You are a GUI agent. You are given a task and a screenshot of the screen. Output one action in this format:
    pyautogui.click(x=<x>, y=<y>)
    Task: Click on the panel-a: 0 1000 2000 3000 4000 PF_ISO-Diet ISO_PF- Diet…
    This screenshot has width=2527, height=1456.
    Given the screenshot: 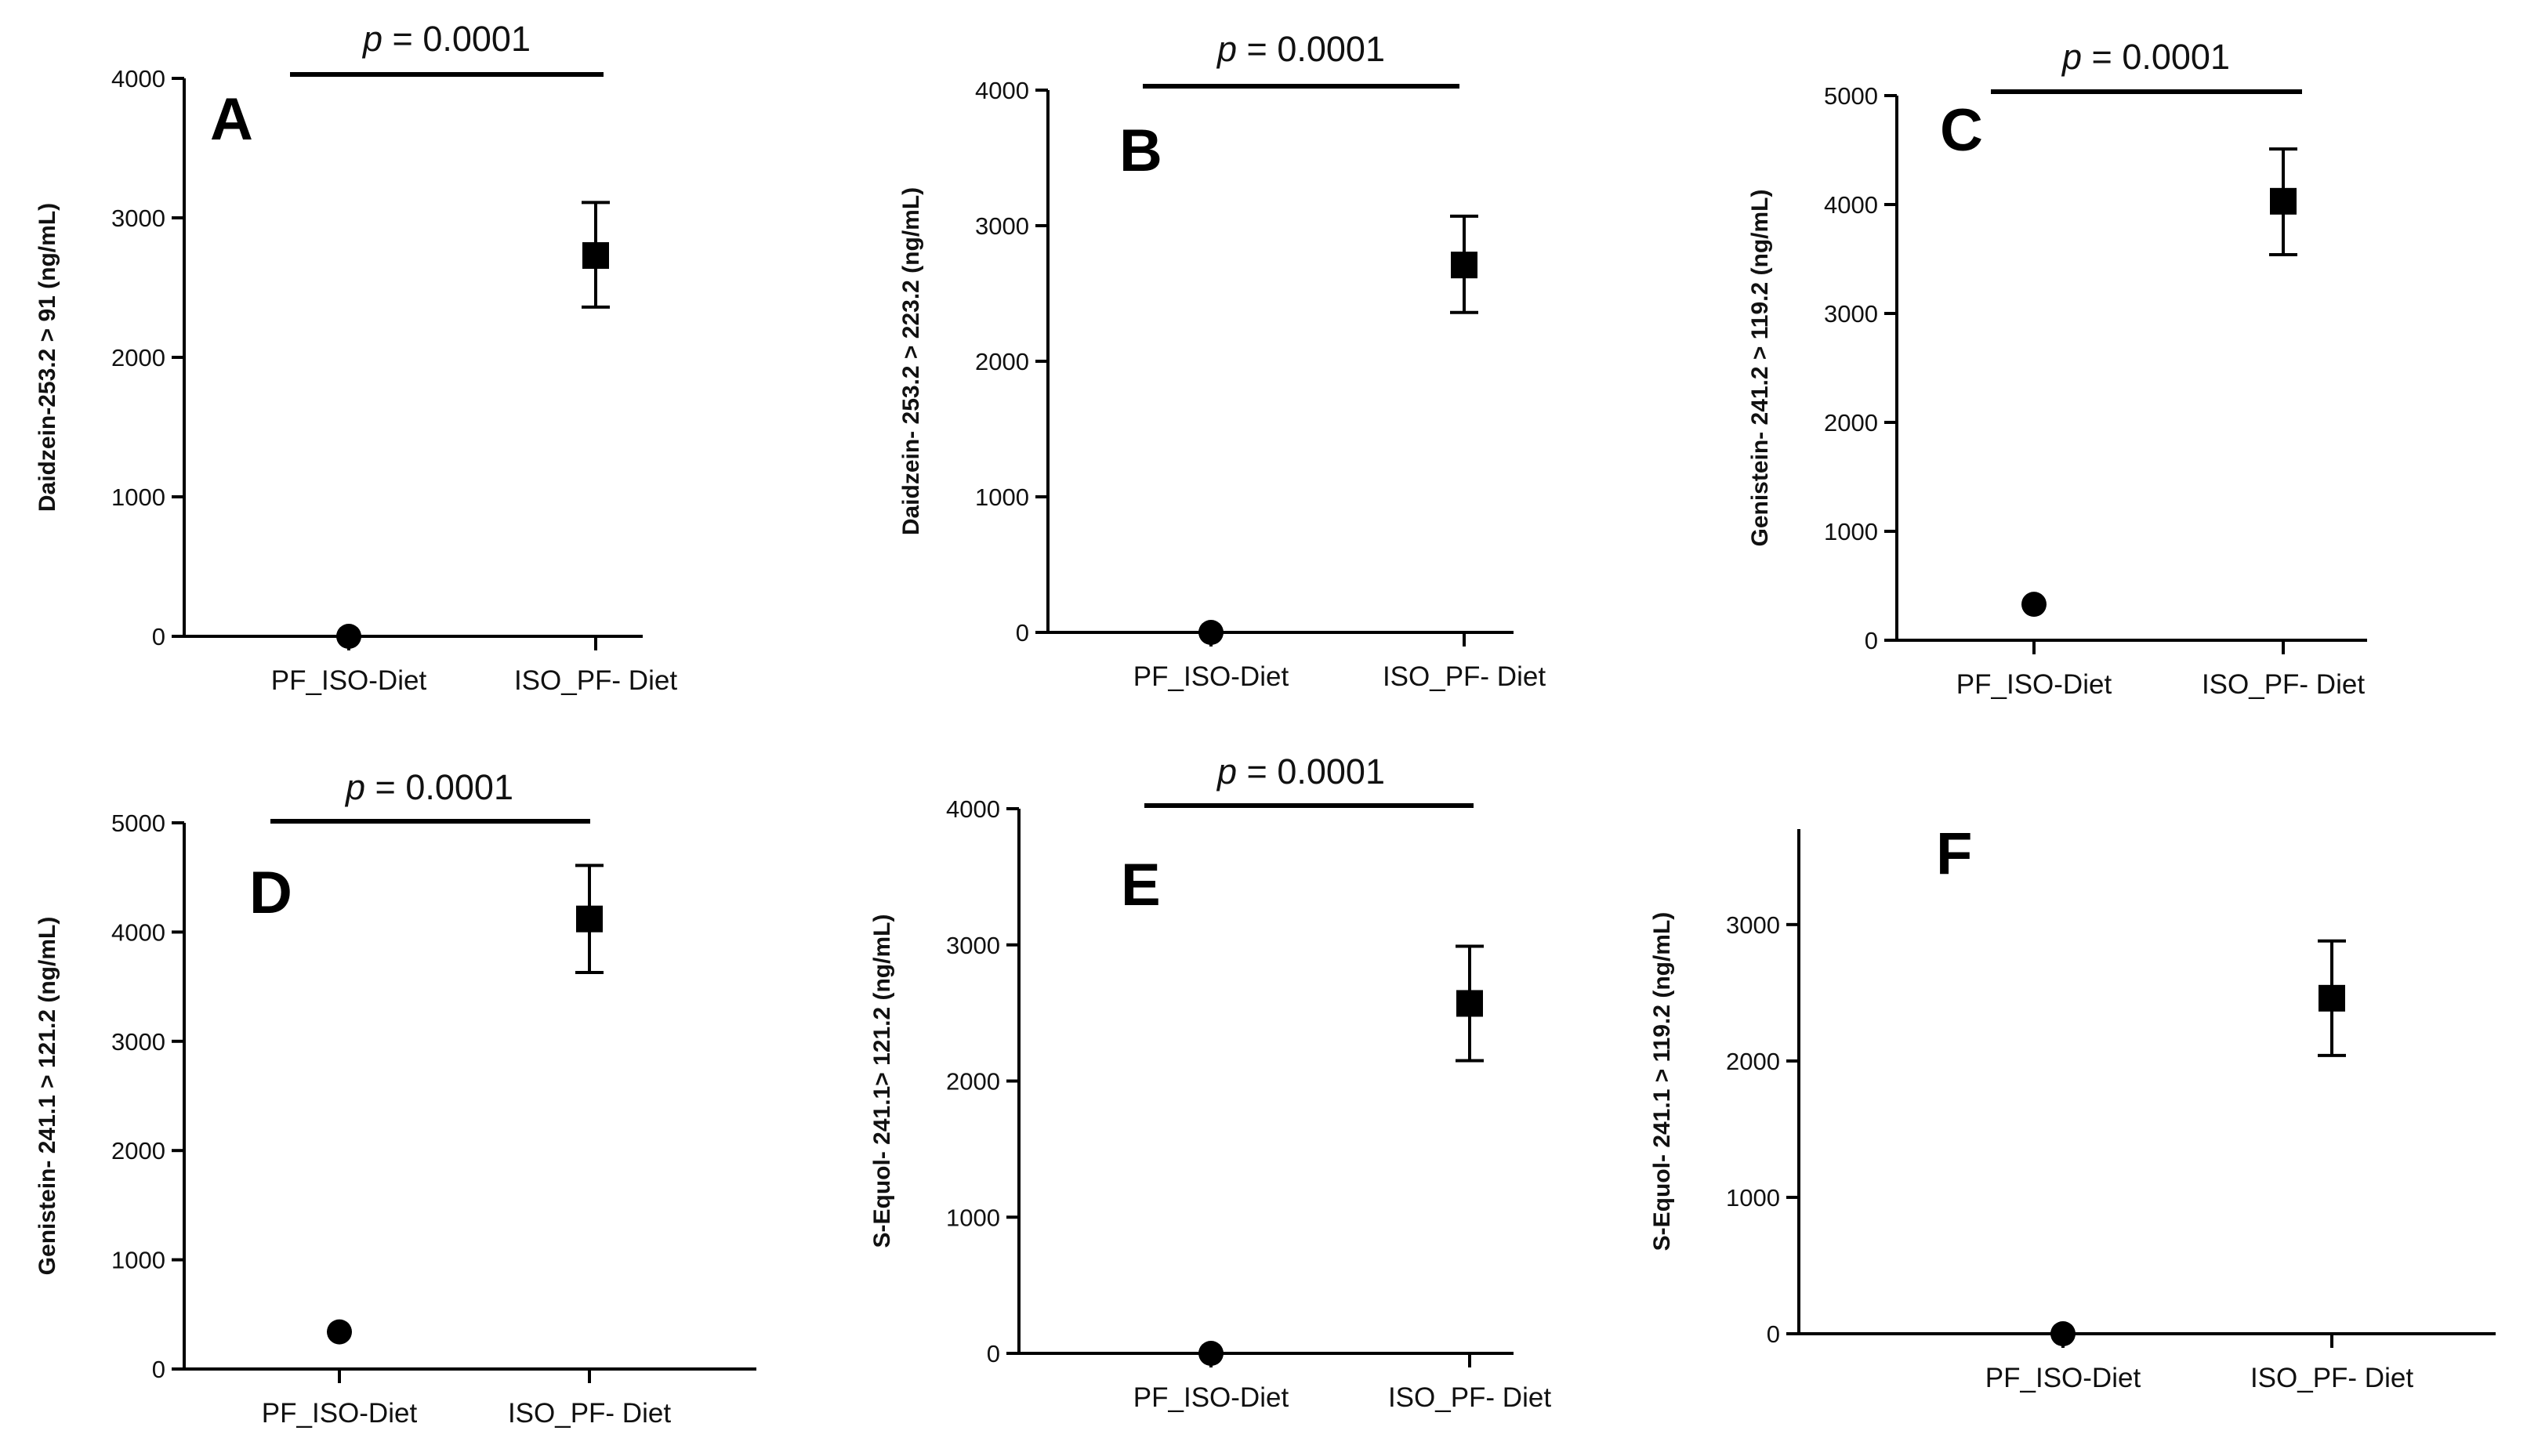 What is the action you would take?
    pyautogui.click(x=356, y=357)
    